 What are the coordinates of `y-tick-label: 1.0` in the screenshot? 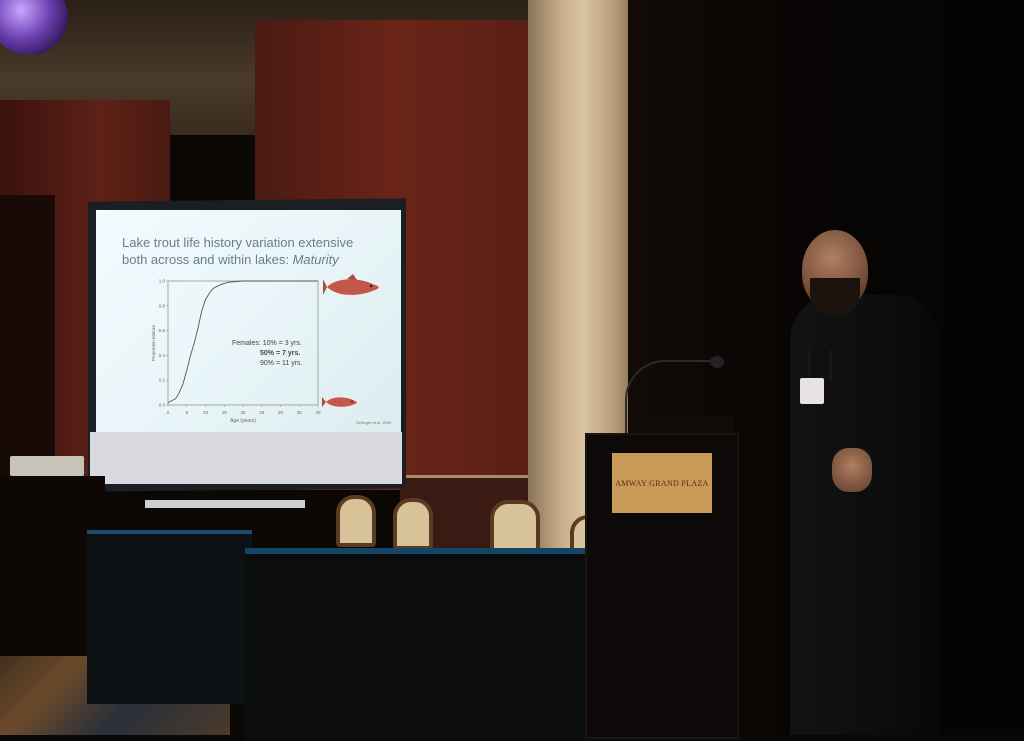 It's located at (162, 281).